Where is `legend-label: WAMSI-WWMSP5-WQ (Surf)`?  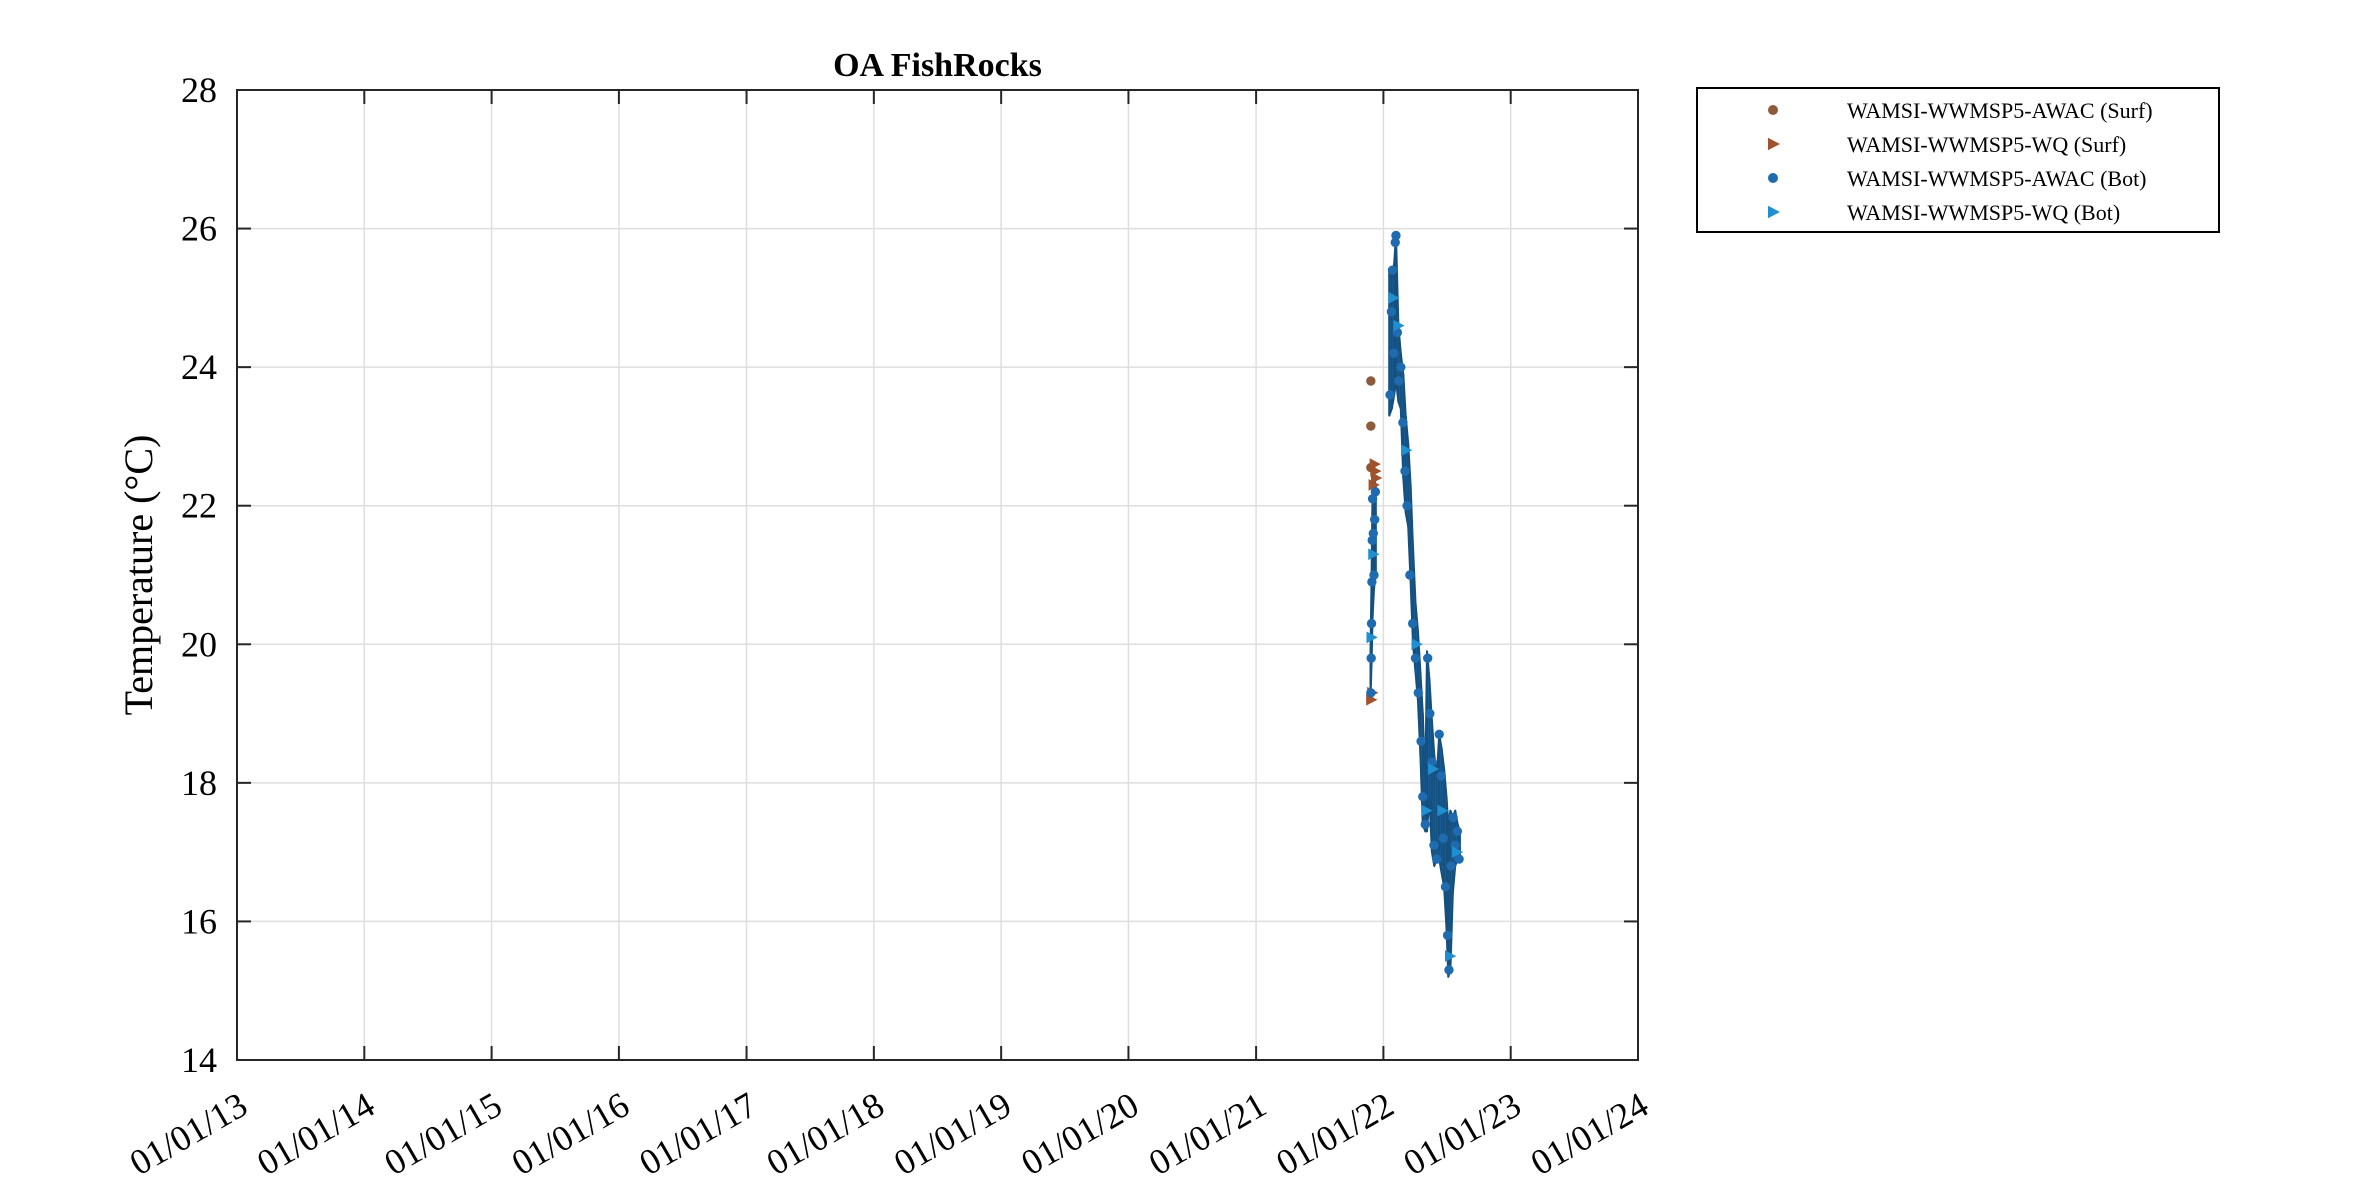
legend-label: WAMSI-WWMSP5-WQ (Surf) is located at coordinates (1986, 144).